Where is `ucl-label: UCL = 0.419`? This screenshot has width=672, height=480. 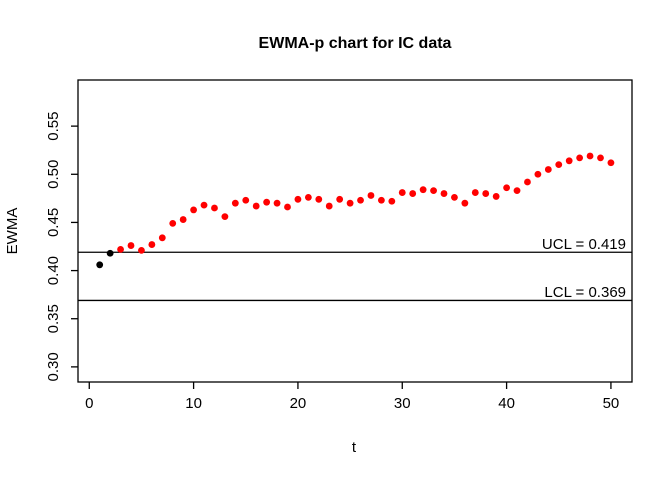 ucl-label: UCL = 0.419 is located at coordinates (584, 244).